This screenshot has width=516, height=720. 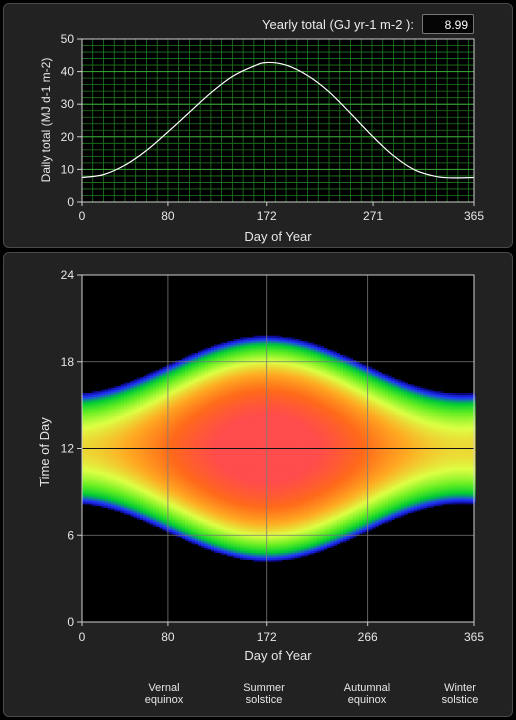 What do you see at coordinates (448, 24) in the screenshot?
I see `yearly-total-field: 8.99` at bounding box center [448, 24].